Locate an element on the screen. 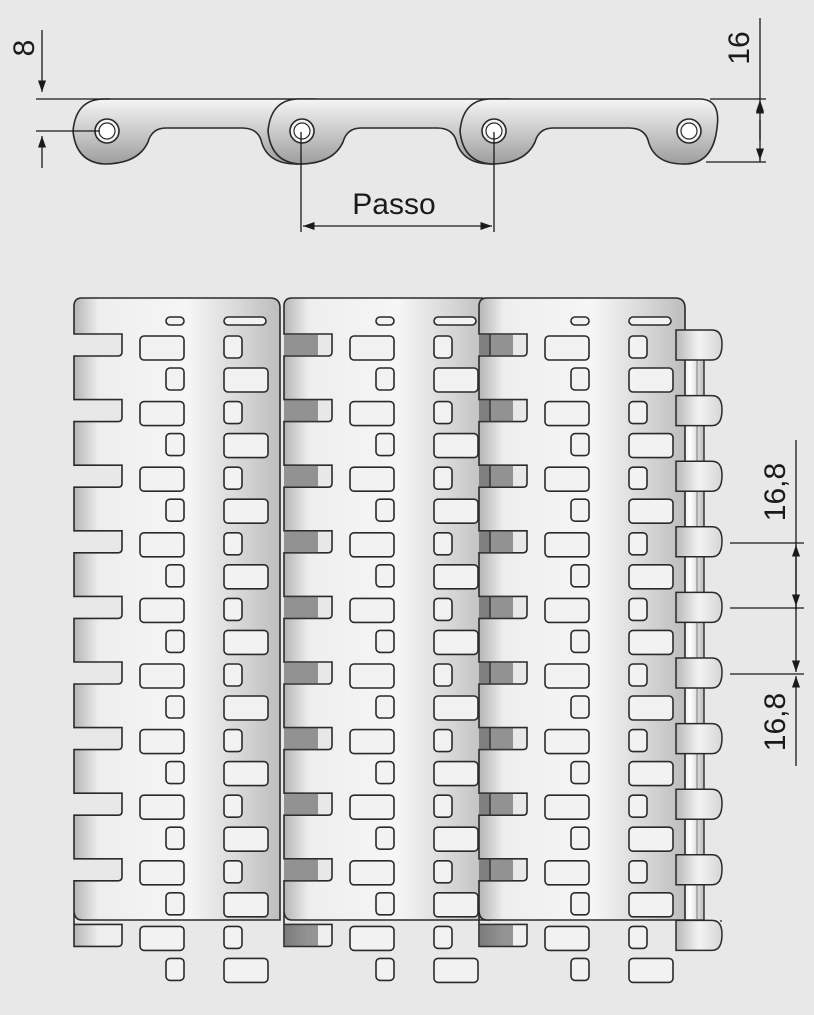  dimension-16-label: 16 is located at coordinates (739, 47).